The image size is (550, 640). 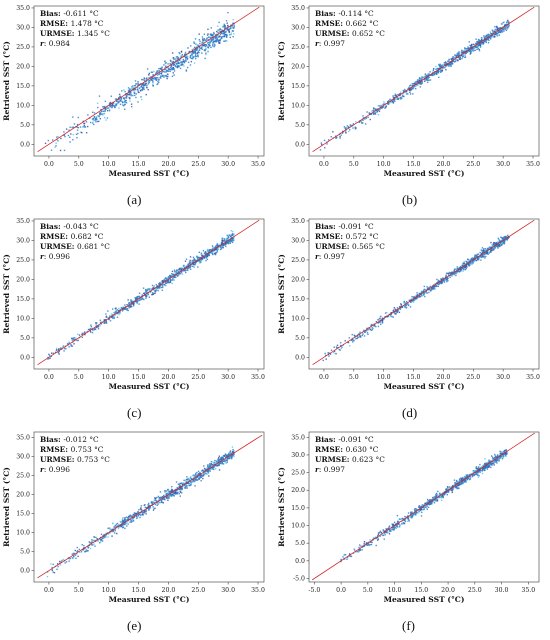 I want to click on y-tick-label: 10.0, so click(x=23, y=105).